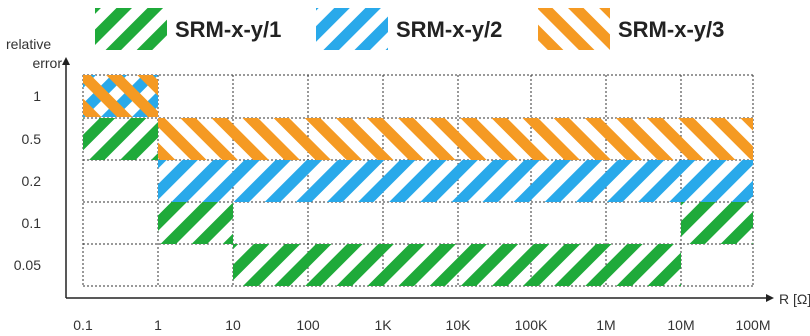 This screenshot has width=810, height=336. Describe the element at coordinates (794, 299) in the screenshot. I see `x-axis-title: R [Ω]` at that location.